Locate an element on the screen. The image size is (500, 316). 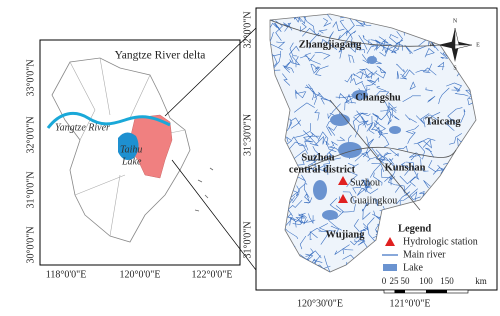
river-label: Yangtze River is located at coordinates (82, 127).